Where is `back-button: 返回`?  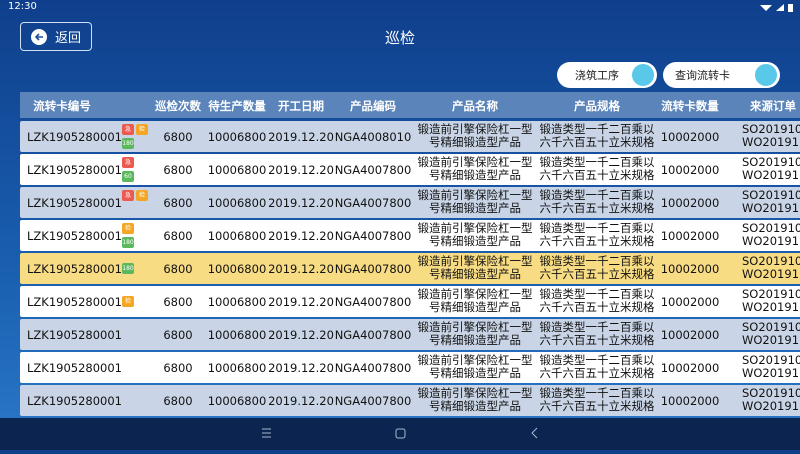
back-button: 返回 is located at coordinates (56, 36).